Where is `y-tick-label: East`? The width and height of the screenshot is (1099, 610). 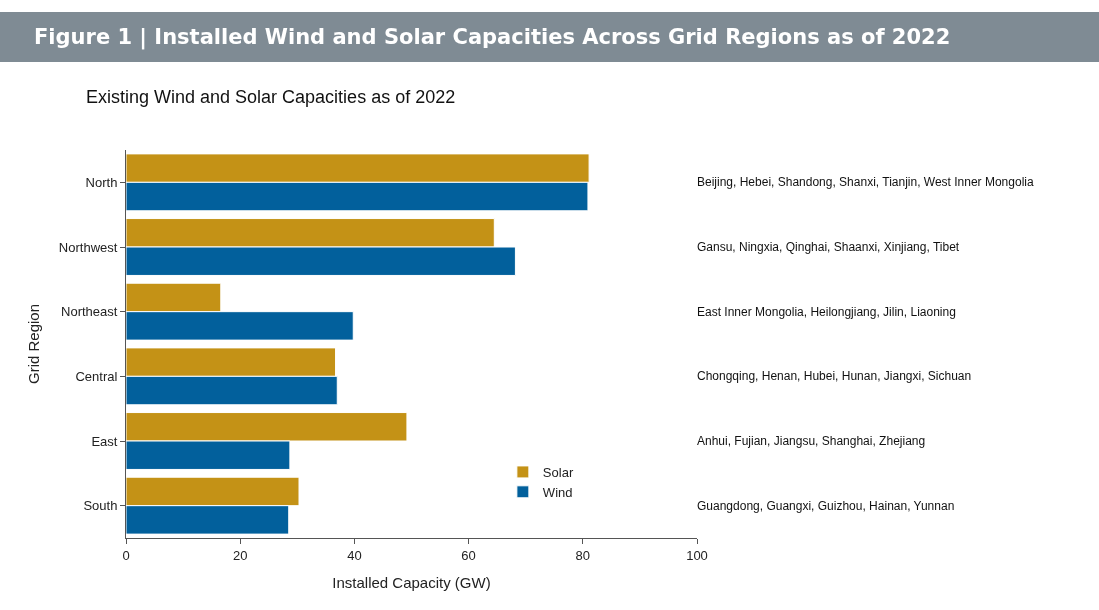 y-tick-label: East is located at coordinates (104, 441).